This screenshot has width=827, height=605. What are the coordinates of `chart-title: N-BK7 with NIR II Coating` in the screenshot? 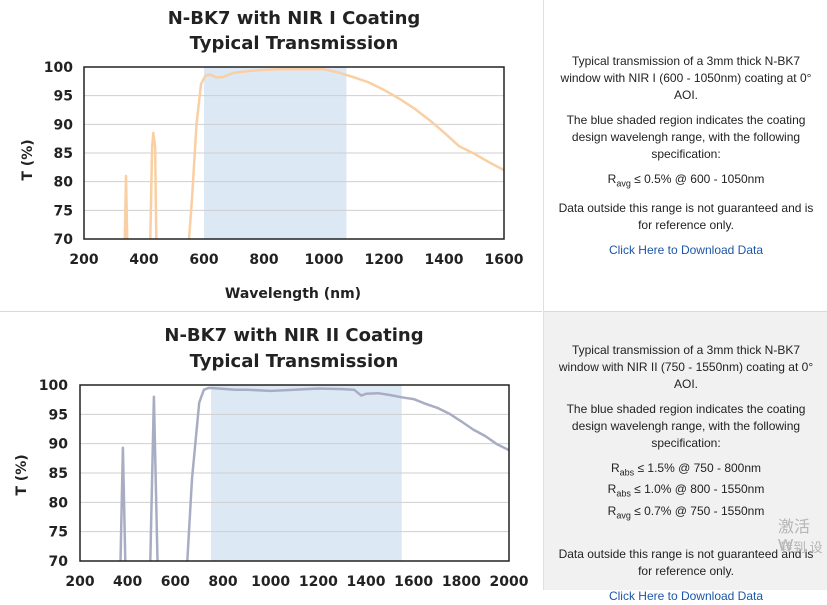 It's located at (293, 335).